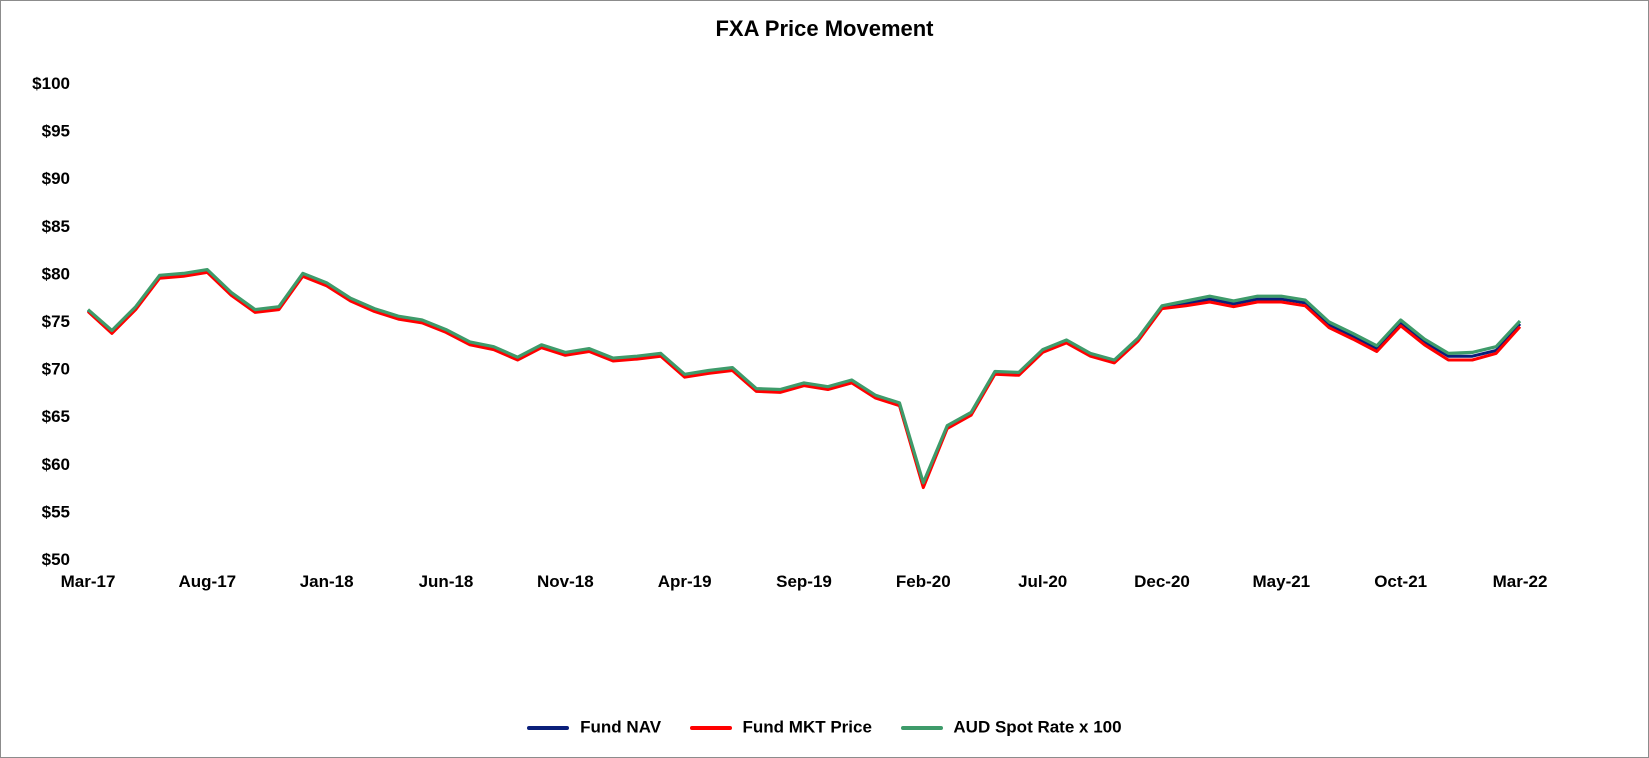 The height and width of the screenshot is (758, 1649). What do you see at coordinates (923, 581) in the screenshot?
I see `x-tick-label: Feb-20` at bounding box center [923, 581].